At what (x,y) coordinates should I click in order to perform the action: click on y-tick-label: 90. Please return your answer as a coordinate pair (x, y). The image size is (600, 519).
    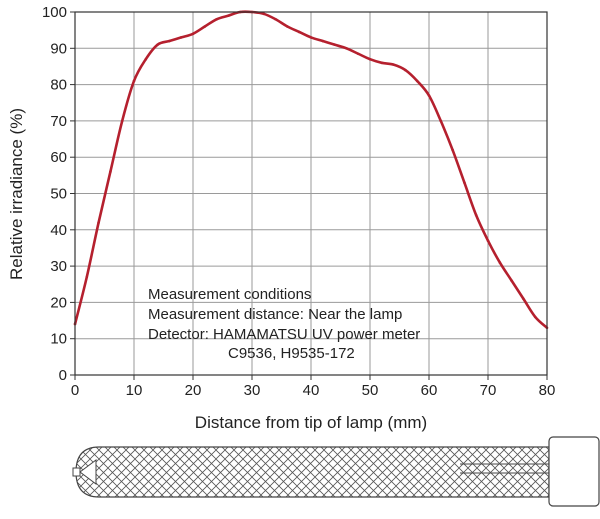
    Looking at the image, I should click on (58, 48).